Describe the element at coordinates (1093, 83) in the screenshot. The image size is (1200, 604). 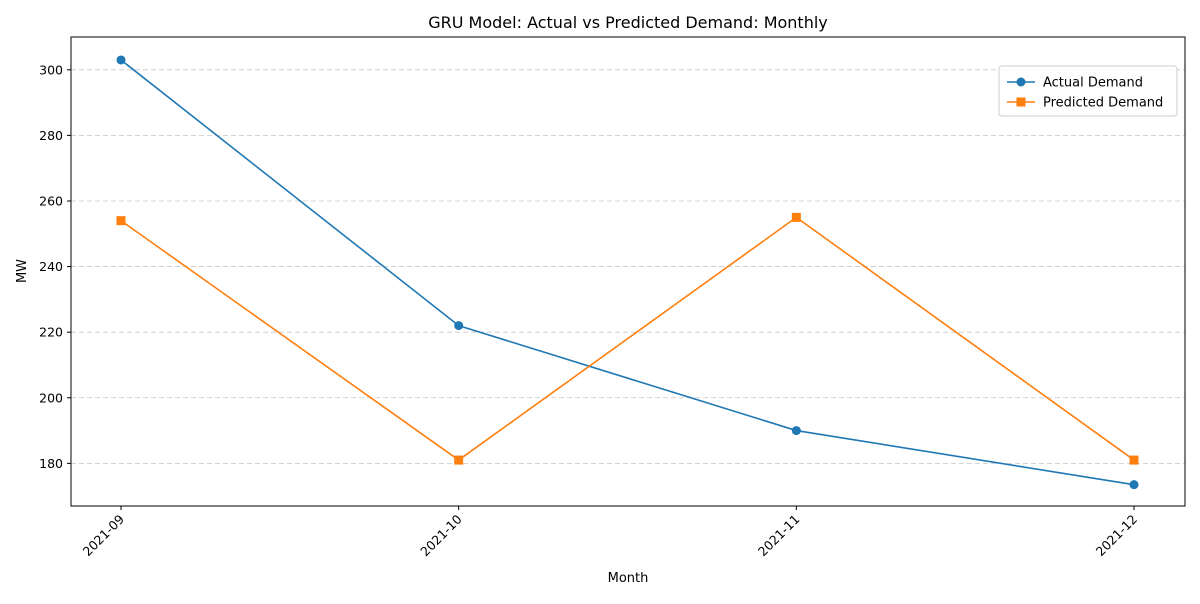
I see `legend-label-actual-demand: Actual Demand` at that location.